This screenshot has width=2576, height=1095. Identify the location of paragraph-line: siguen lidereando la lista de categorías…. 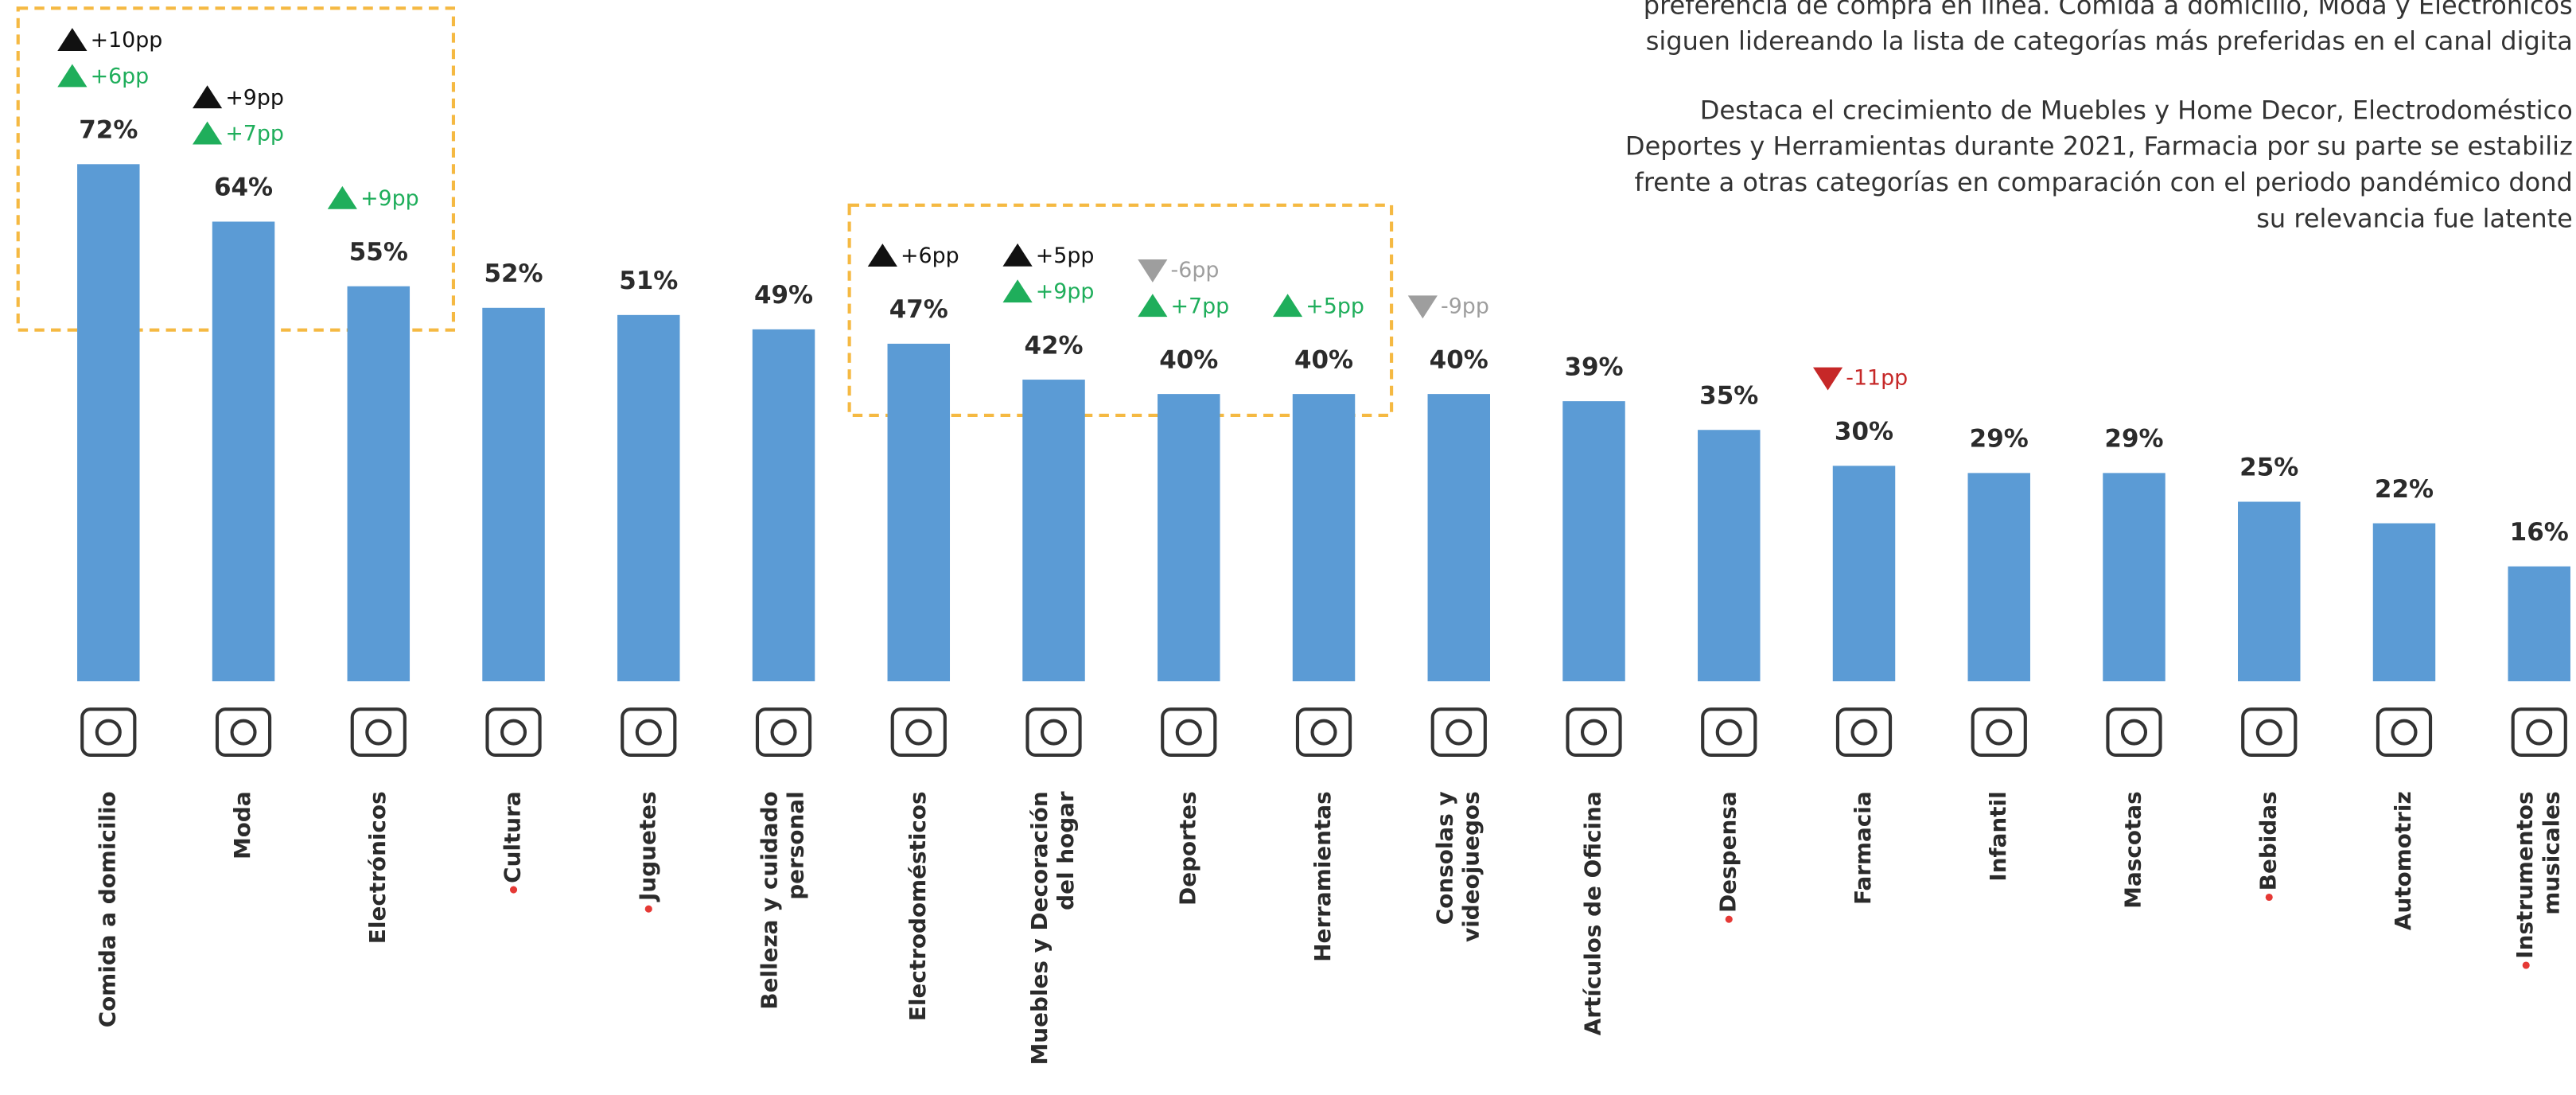
(2110, 41).